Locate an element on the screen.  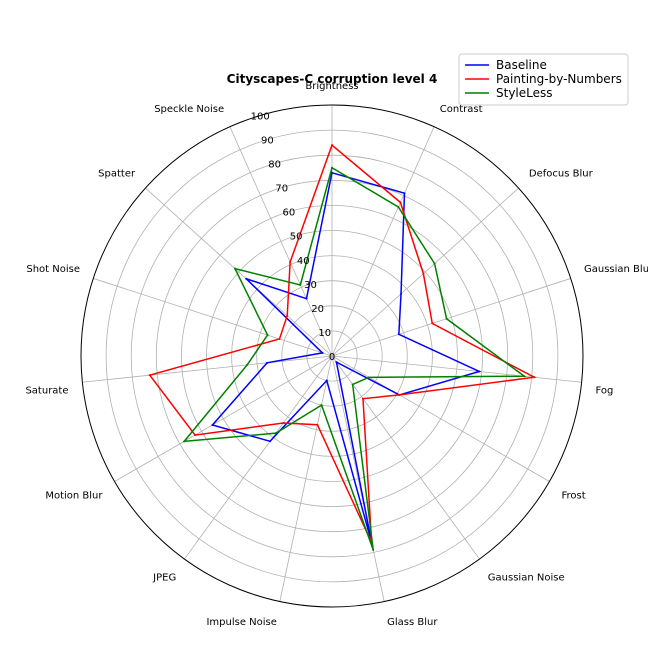
category-label-spatter: Spatter is located at coordinates (117, 174).